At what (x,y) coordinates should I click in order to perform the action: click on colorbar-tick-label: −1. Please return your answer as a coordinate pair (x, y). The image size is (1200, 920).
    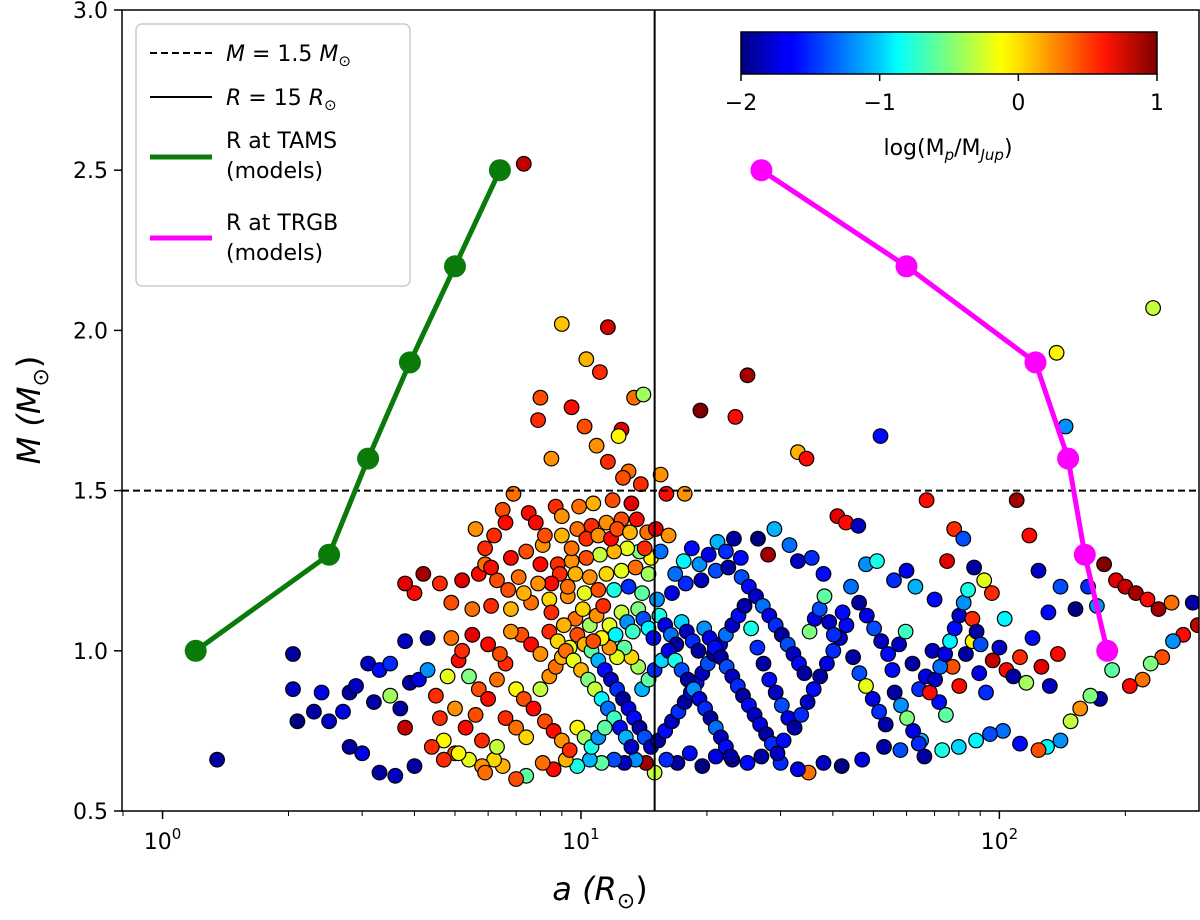
    Looking at the image, I should click on (879, 103).